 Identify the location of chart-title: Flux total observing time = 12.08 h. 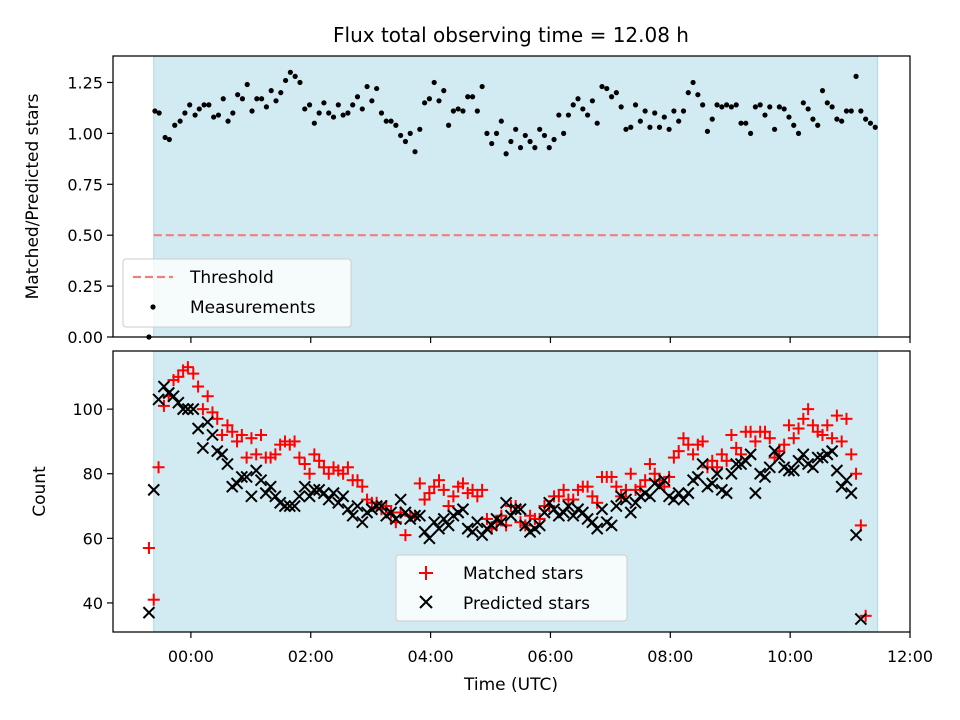
(511, 35).